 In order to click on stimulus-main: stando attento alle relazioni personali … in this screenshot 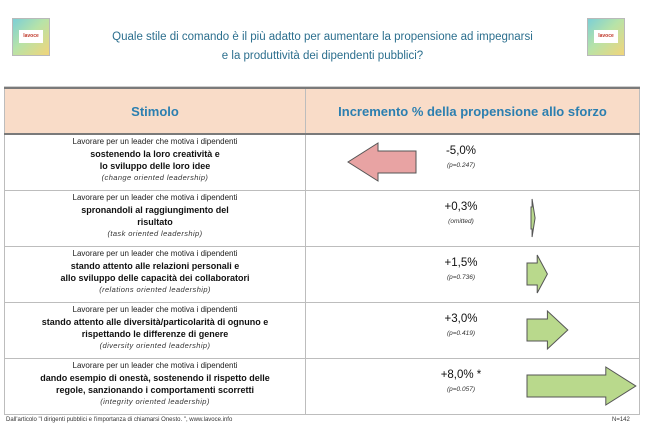, I will do `click(155, 272)`.